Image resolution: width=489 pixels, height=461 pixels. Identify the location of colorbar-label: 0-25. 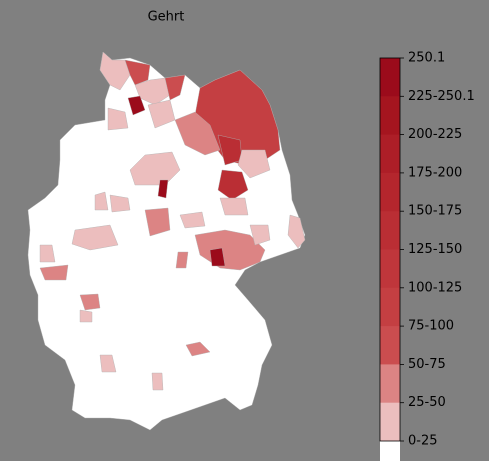
(423, 441).